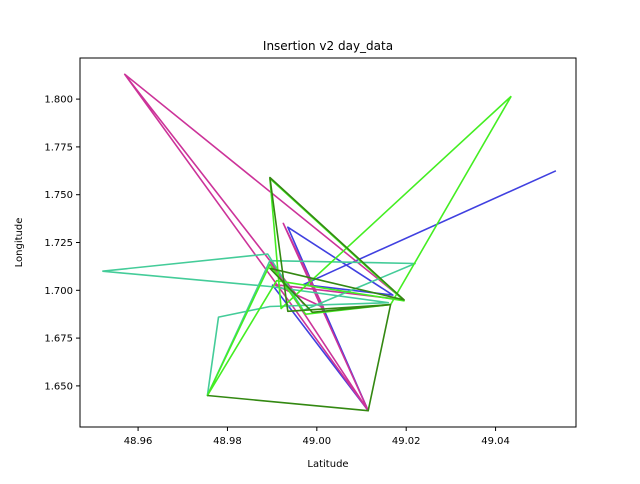  I want to click on x-tick-label: 49.02, so click(406, 441).